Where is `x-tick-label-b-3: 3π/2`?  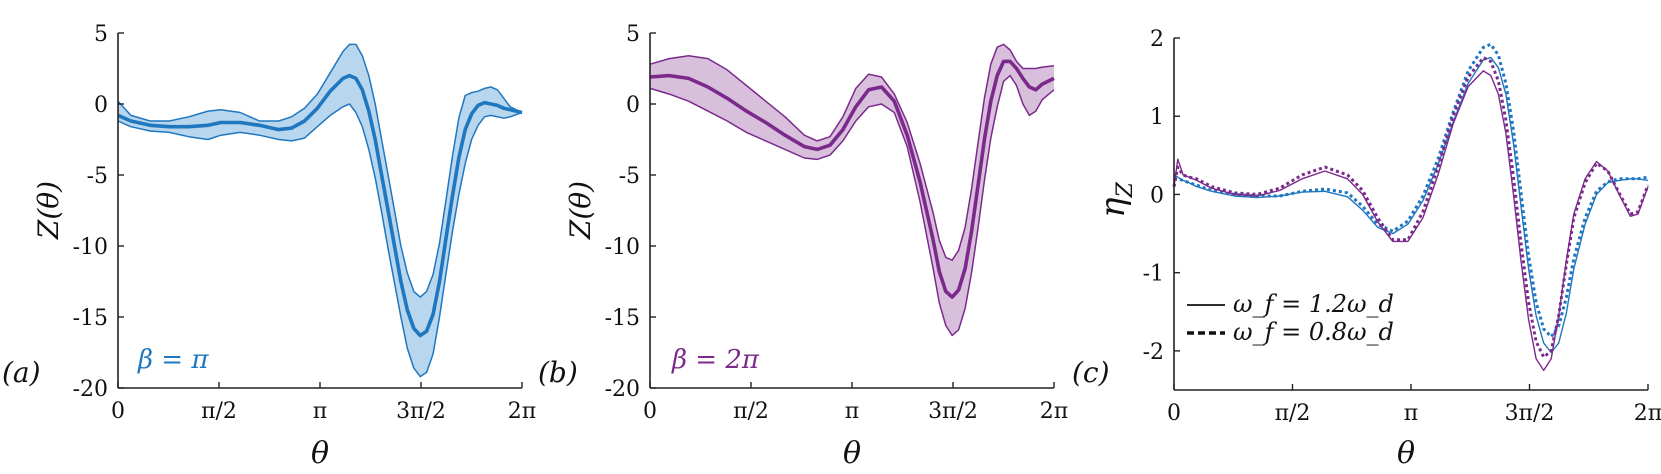 x-tick-label-b-3: 3π/2 is located at coordinates (953, 411).